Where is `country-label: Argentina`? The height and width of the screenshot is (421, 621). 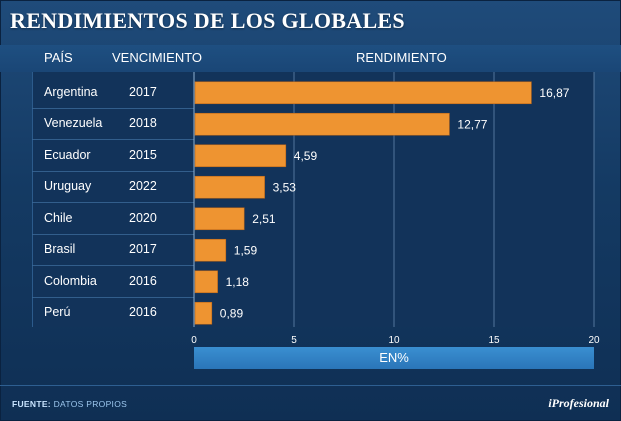 country-label: Argentina is located at coordinates (71, 91).